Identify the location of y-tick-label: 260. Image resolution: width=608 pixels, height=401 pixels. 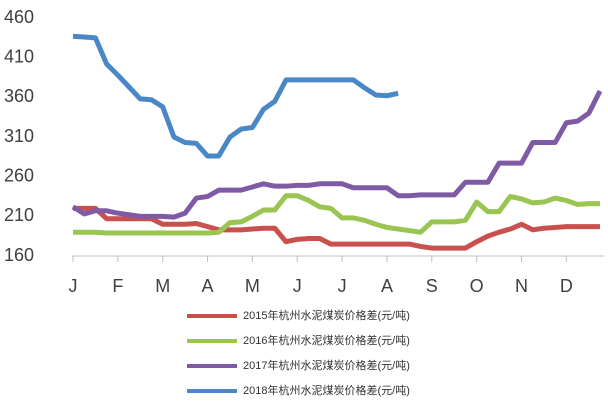
(19, 175).